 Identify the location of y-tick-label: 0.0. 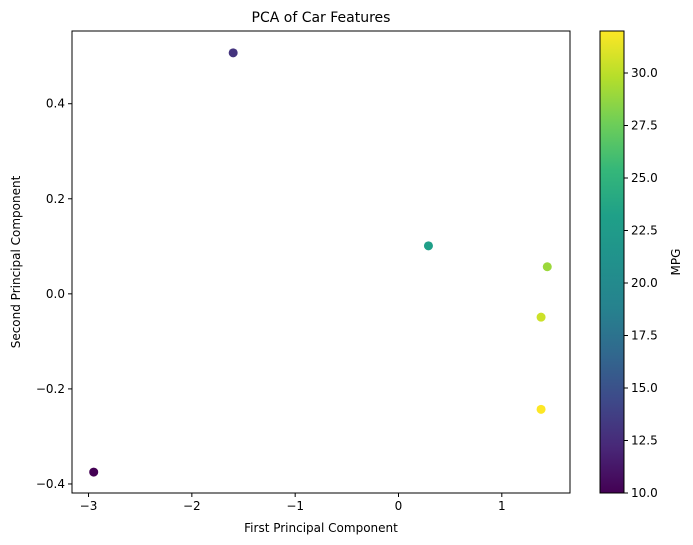
(55, 294).